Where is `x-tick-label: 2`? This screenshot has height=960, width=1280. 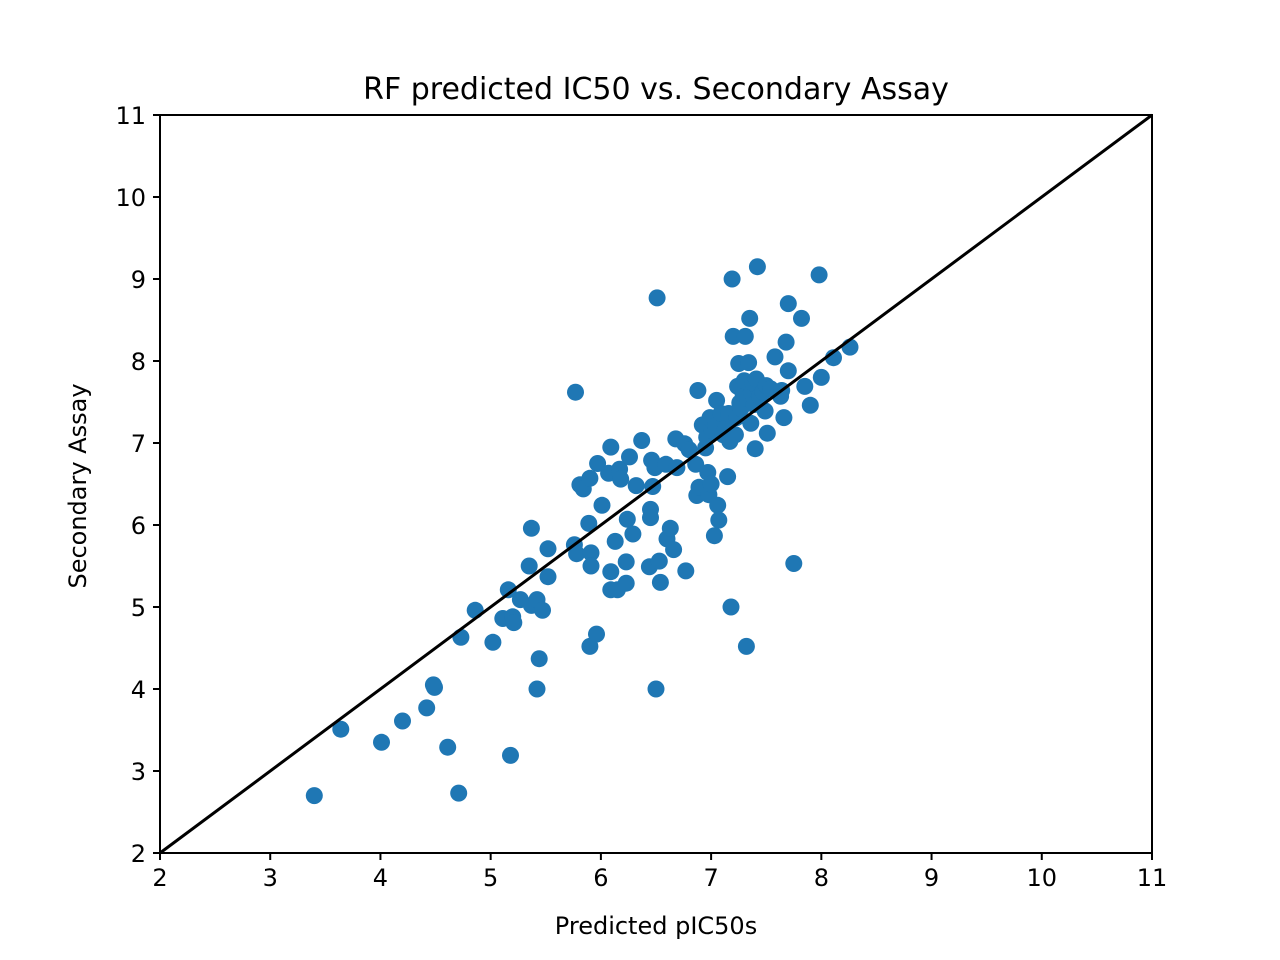
x-tick-label: 2 is located at coordinates (159, 878).